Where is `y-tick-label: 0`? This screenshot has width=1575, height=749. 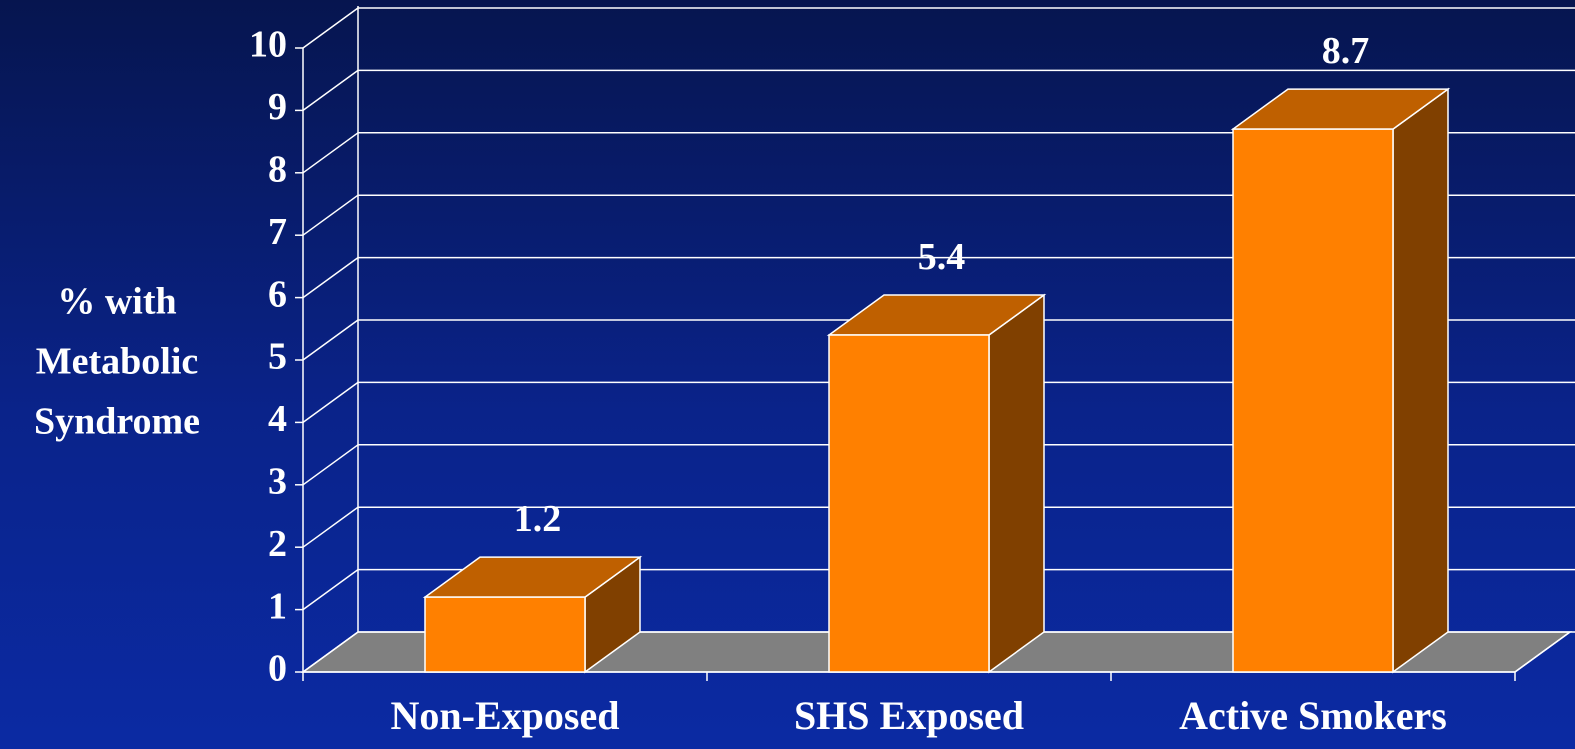 y-tick-label: 0 is located at coordinates (277, 669).